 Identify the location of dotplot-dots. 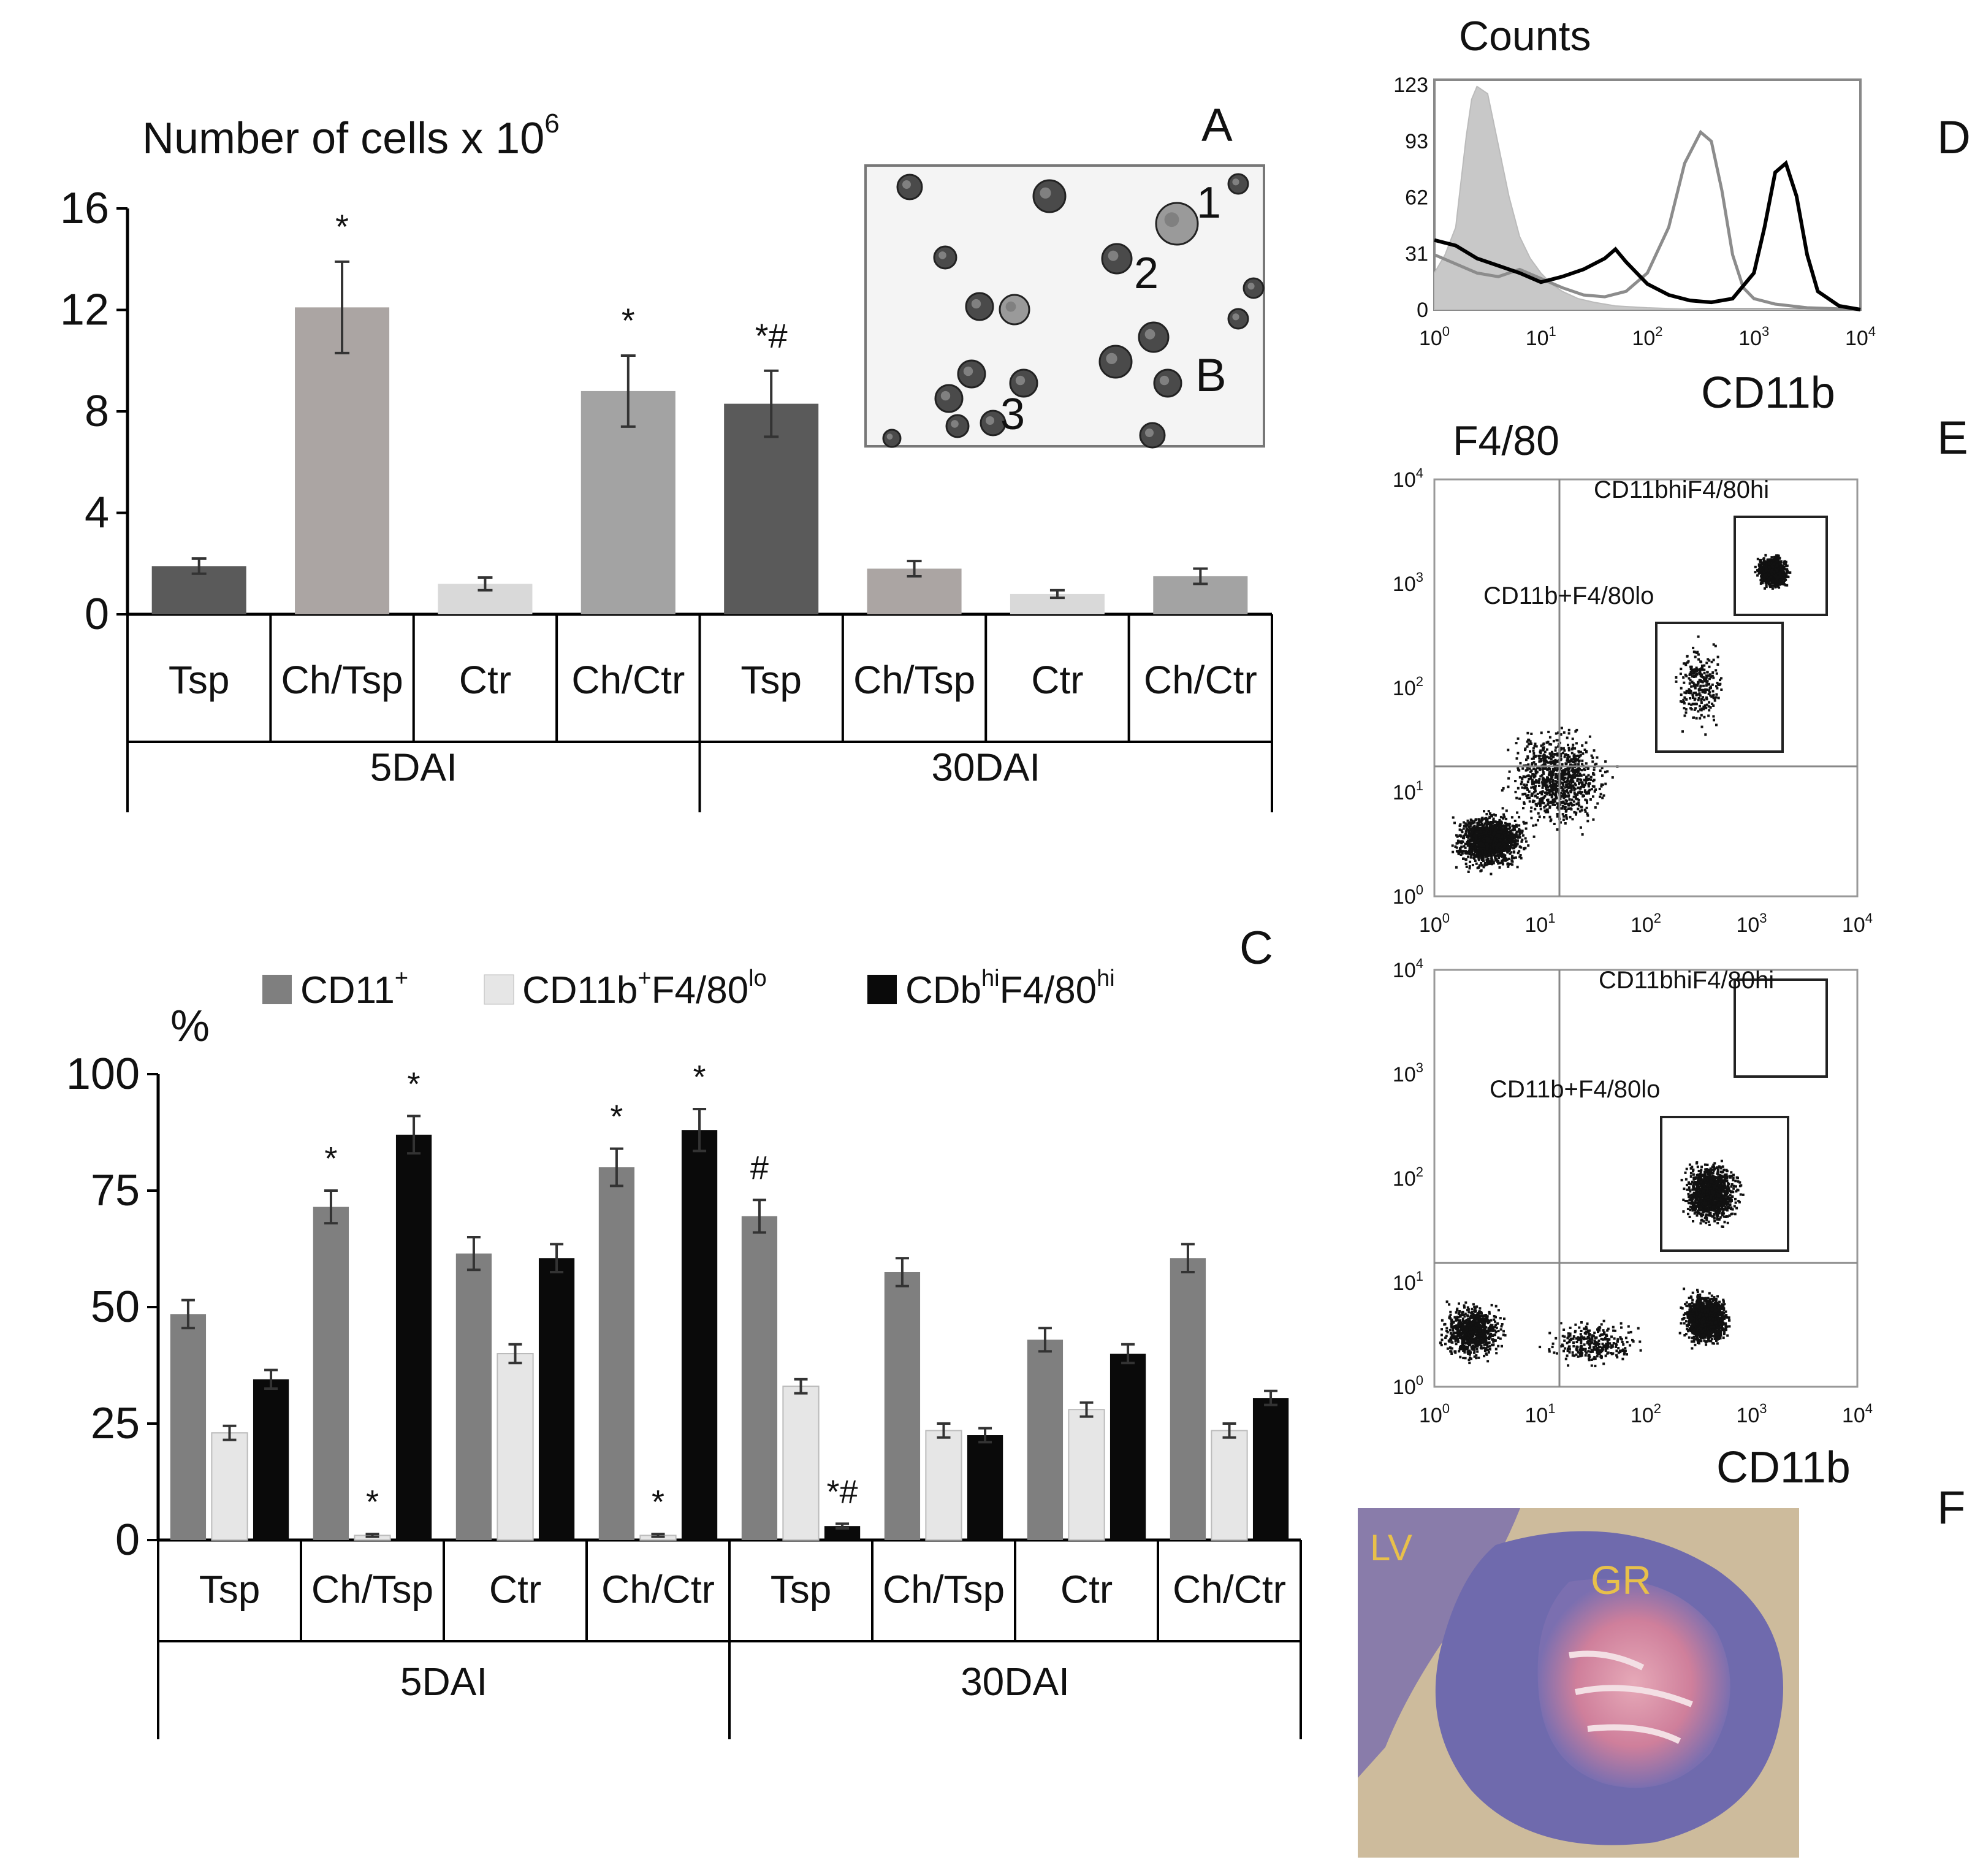
(1621, 714).